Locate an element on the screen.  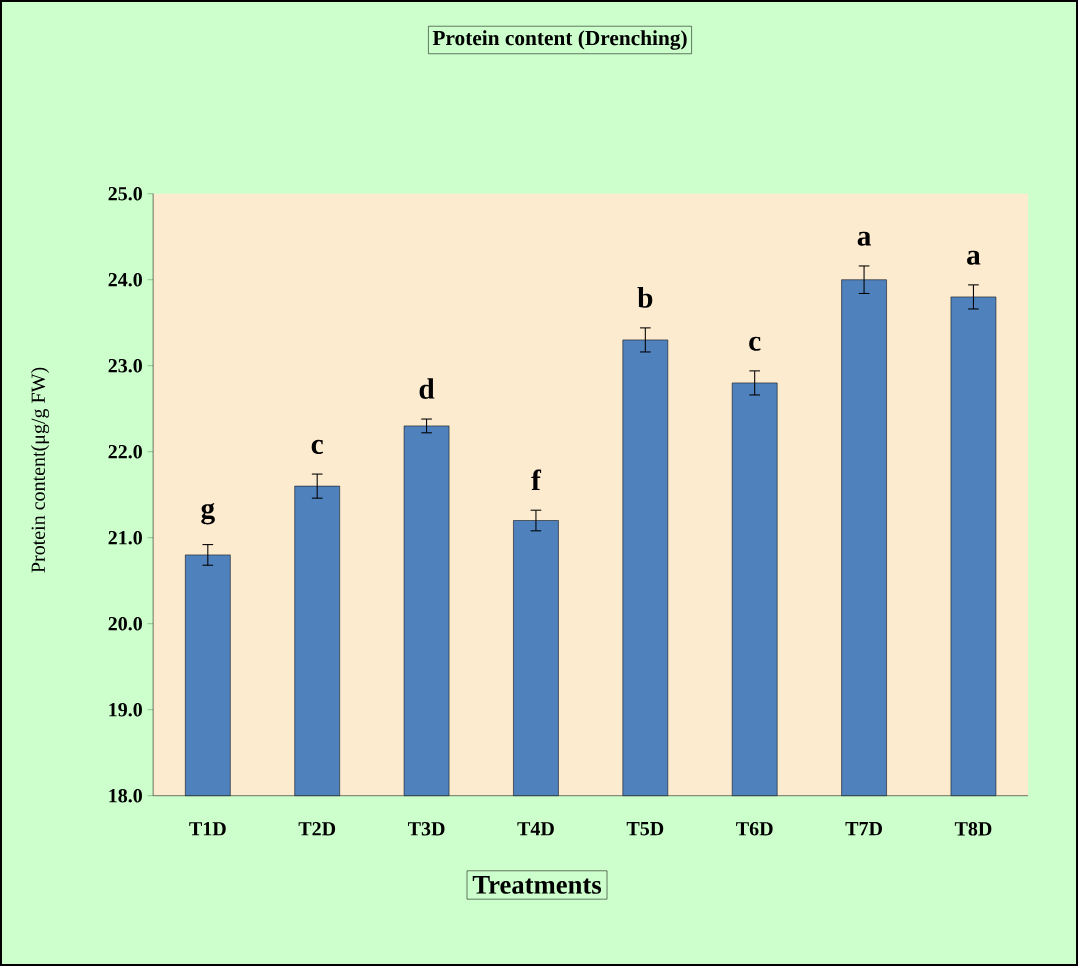
y-tick-label: 21.0 is located at coordinates (125, 537).